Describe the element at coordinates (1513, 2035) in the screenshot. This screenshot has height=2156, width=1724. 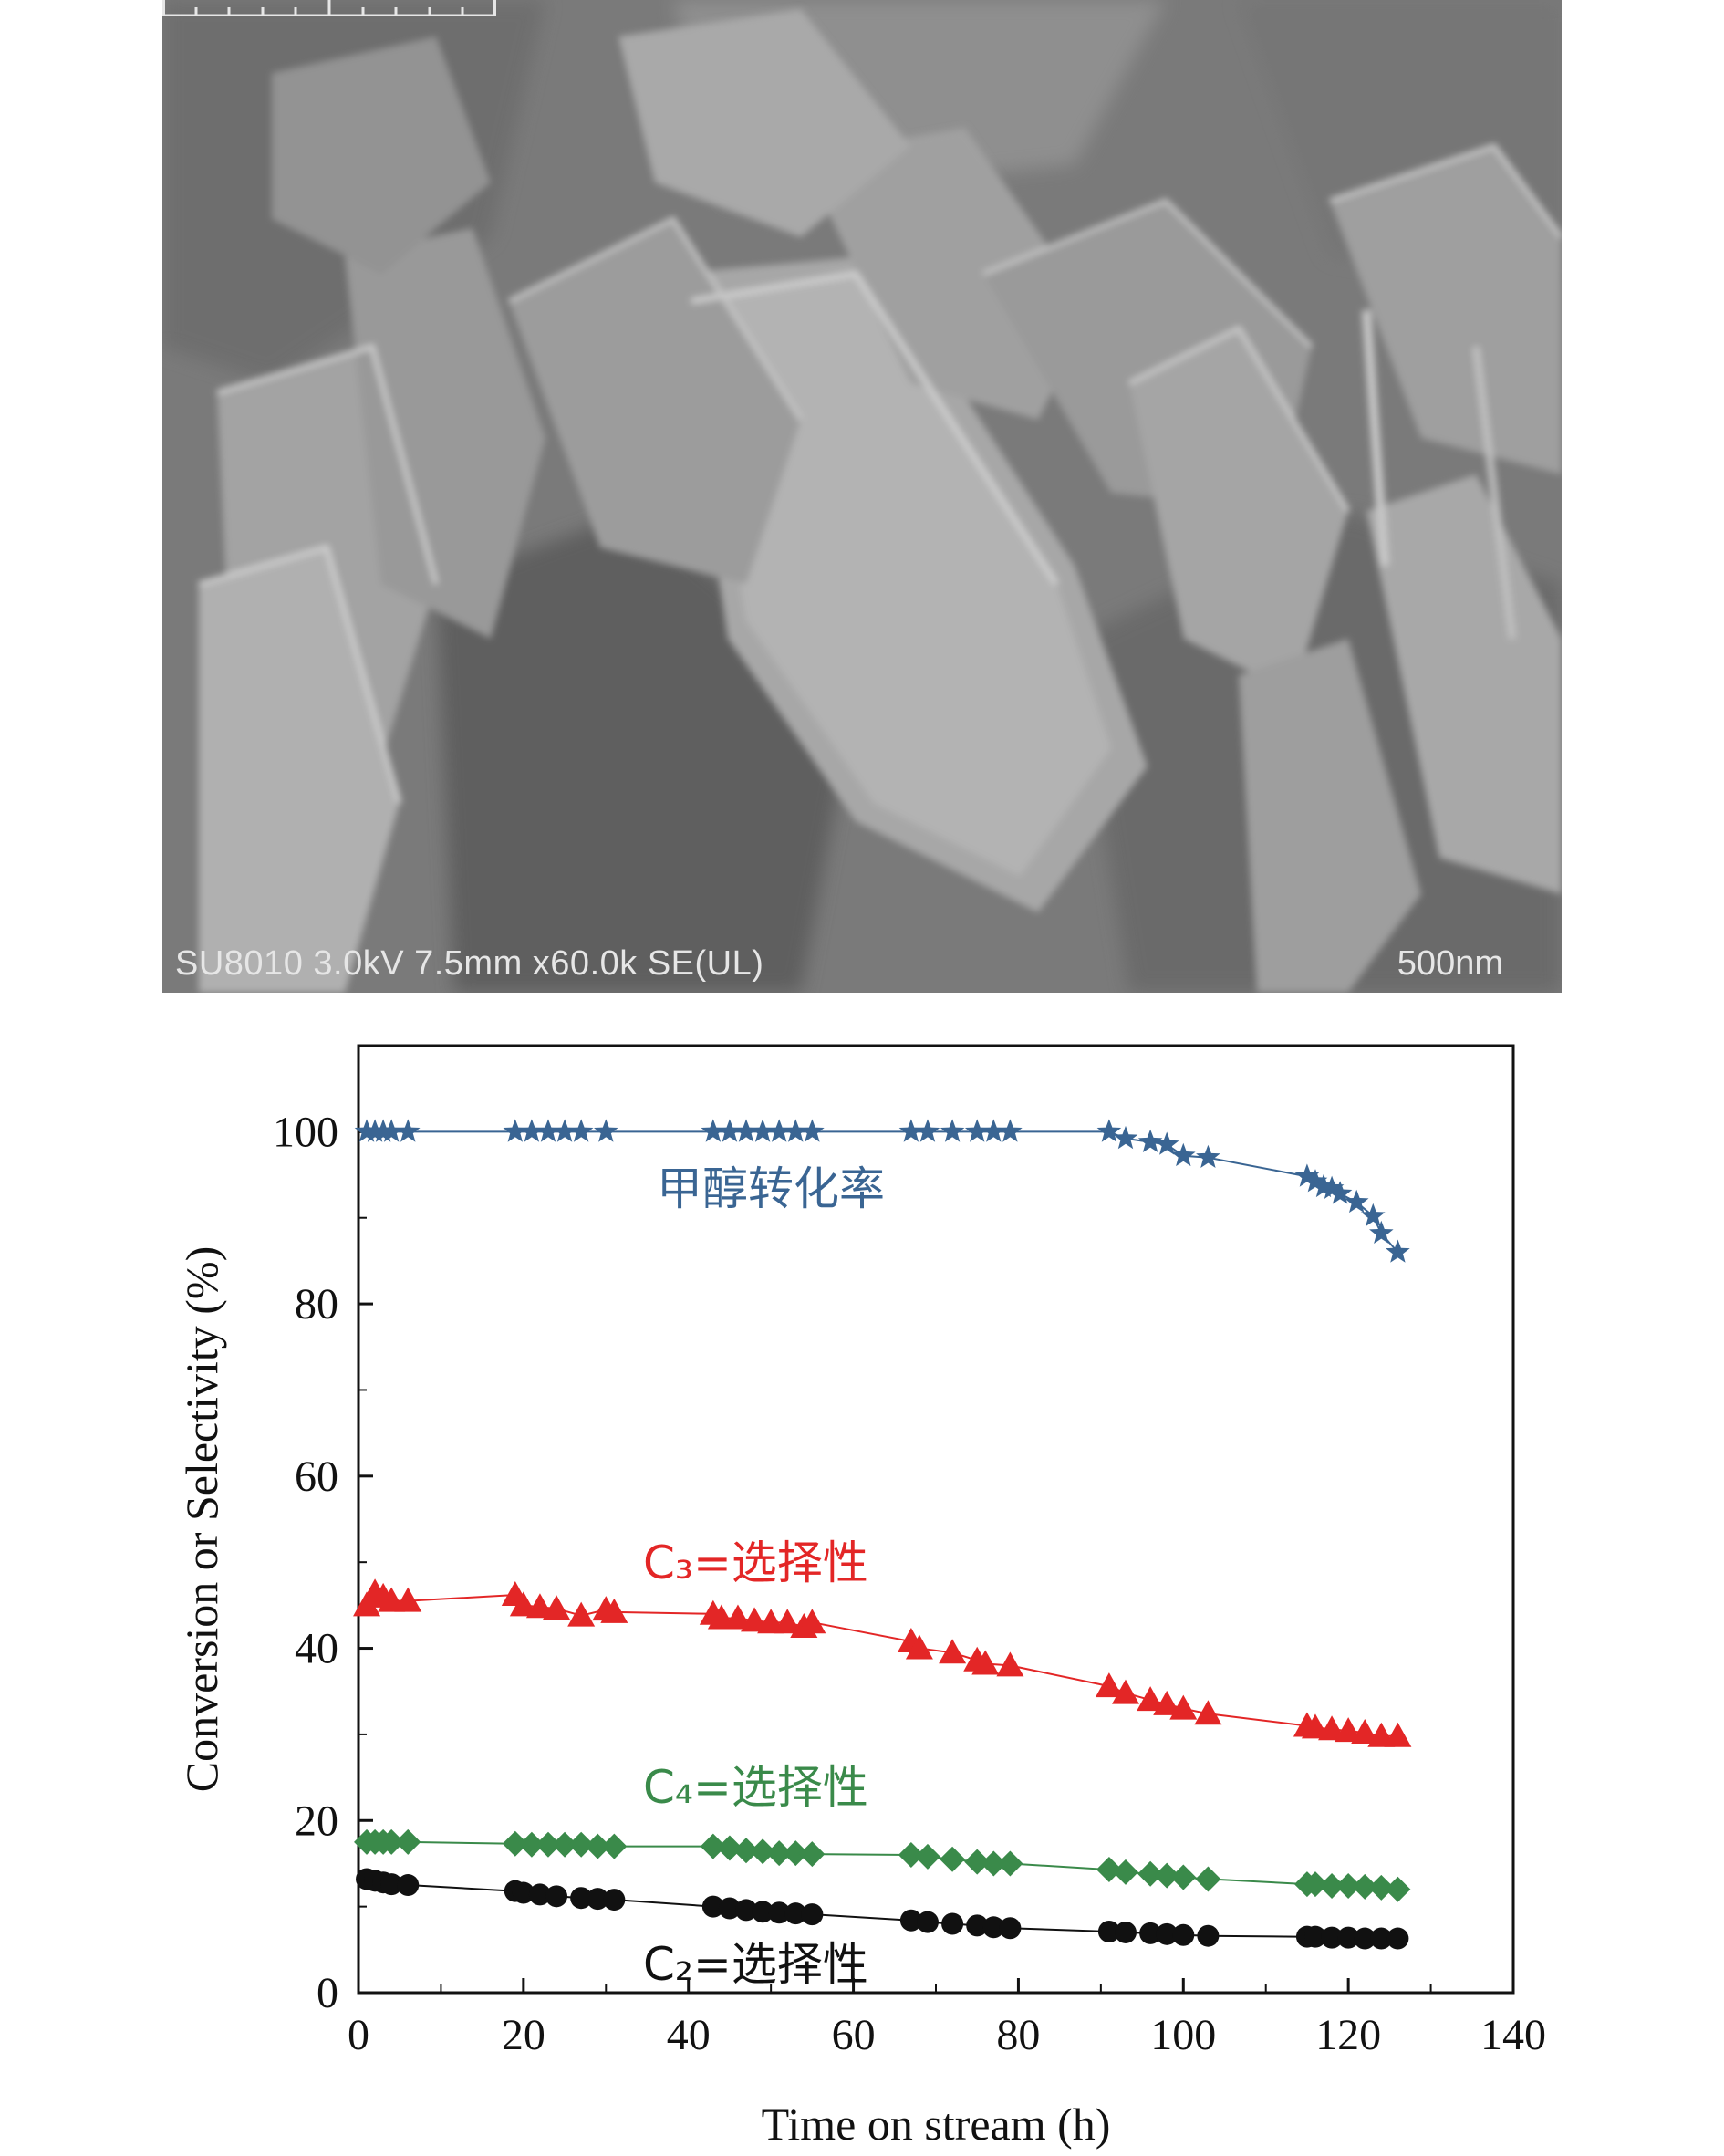
I see `x-tick-label: 140` at that location.